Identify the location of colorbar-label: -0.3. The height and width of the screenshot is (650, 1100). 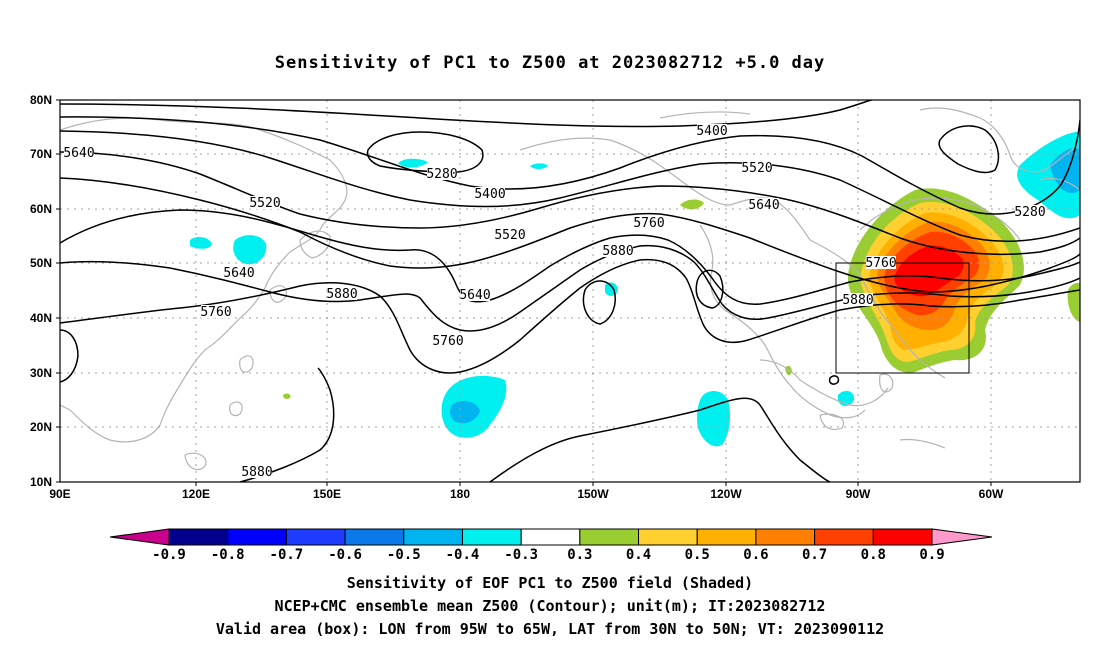
(521, 555).